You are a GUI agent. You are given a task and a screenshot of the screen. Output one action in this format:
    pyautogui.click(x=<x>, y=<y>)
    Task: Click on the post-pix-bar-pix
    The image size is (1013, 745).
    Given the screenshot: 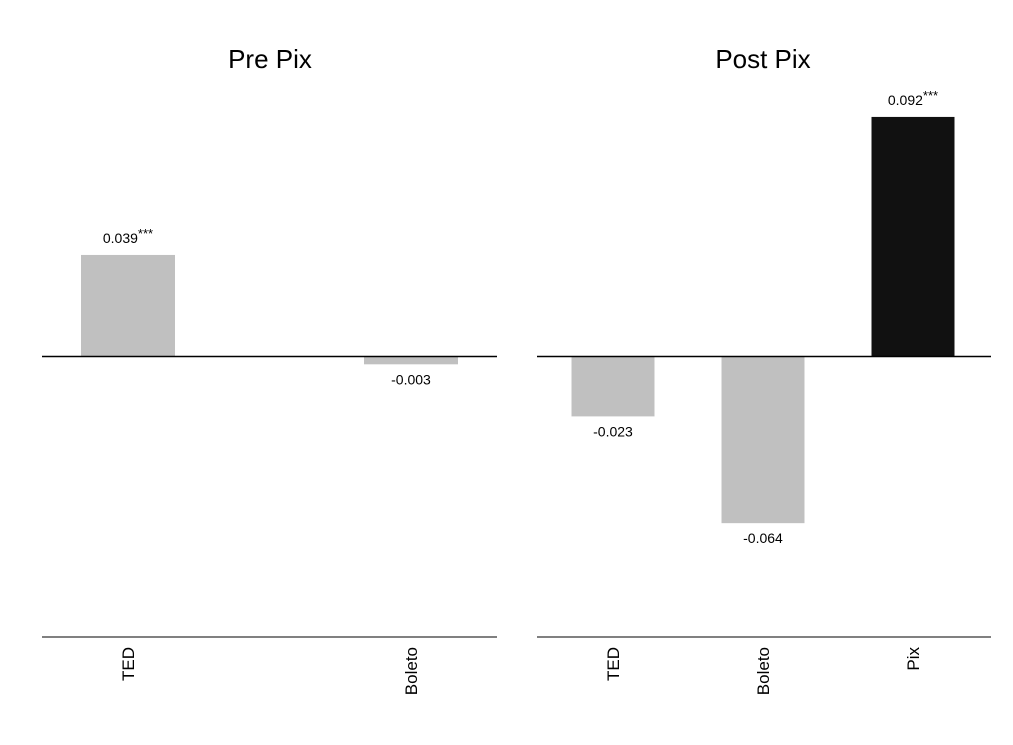 What is the action you would take?
    pyautogui.click(x=913, y=236)
    